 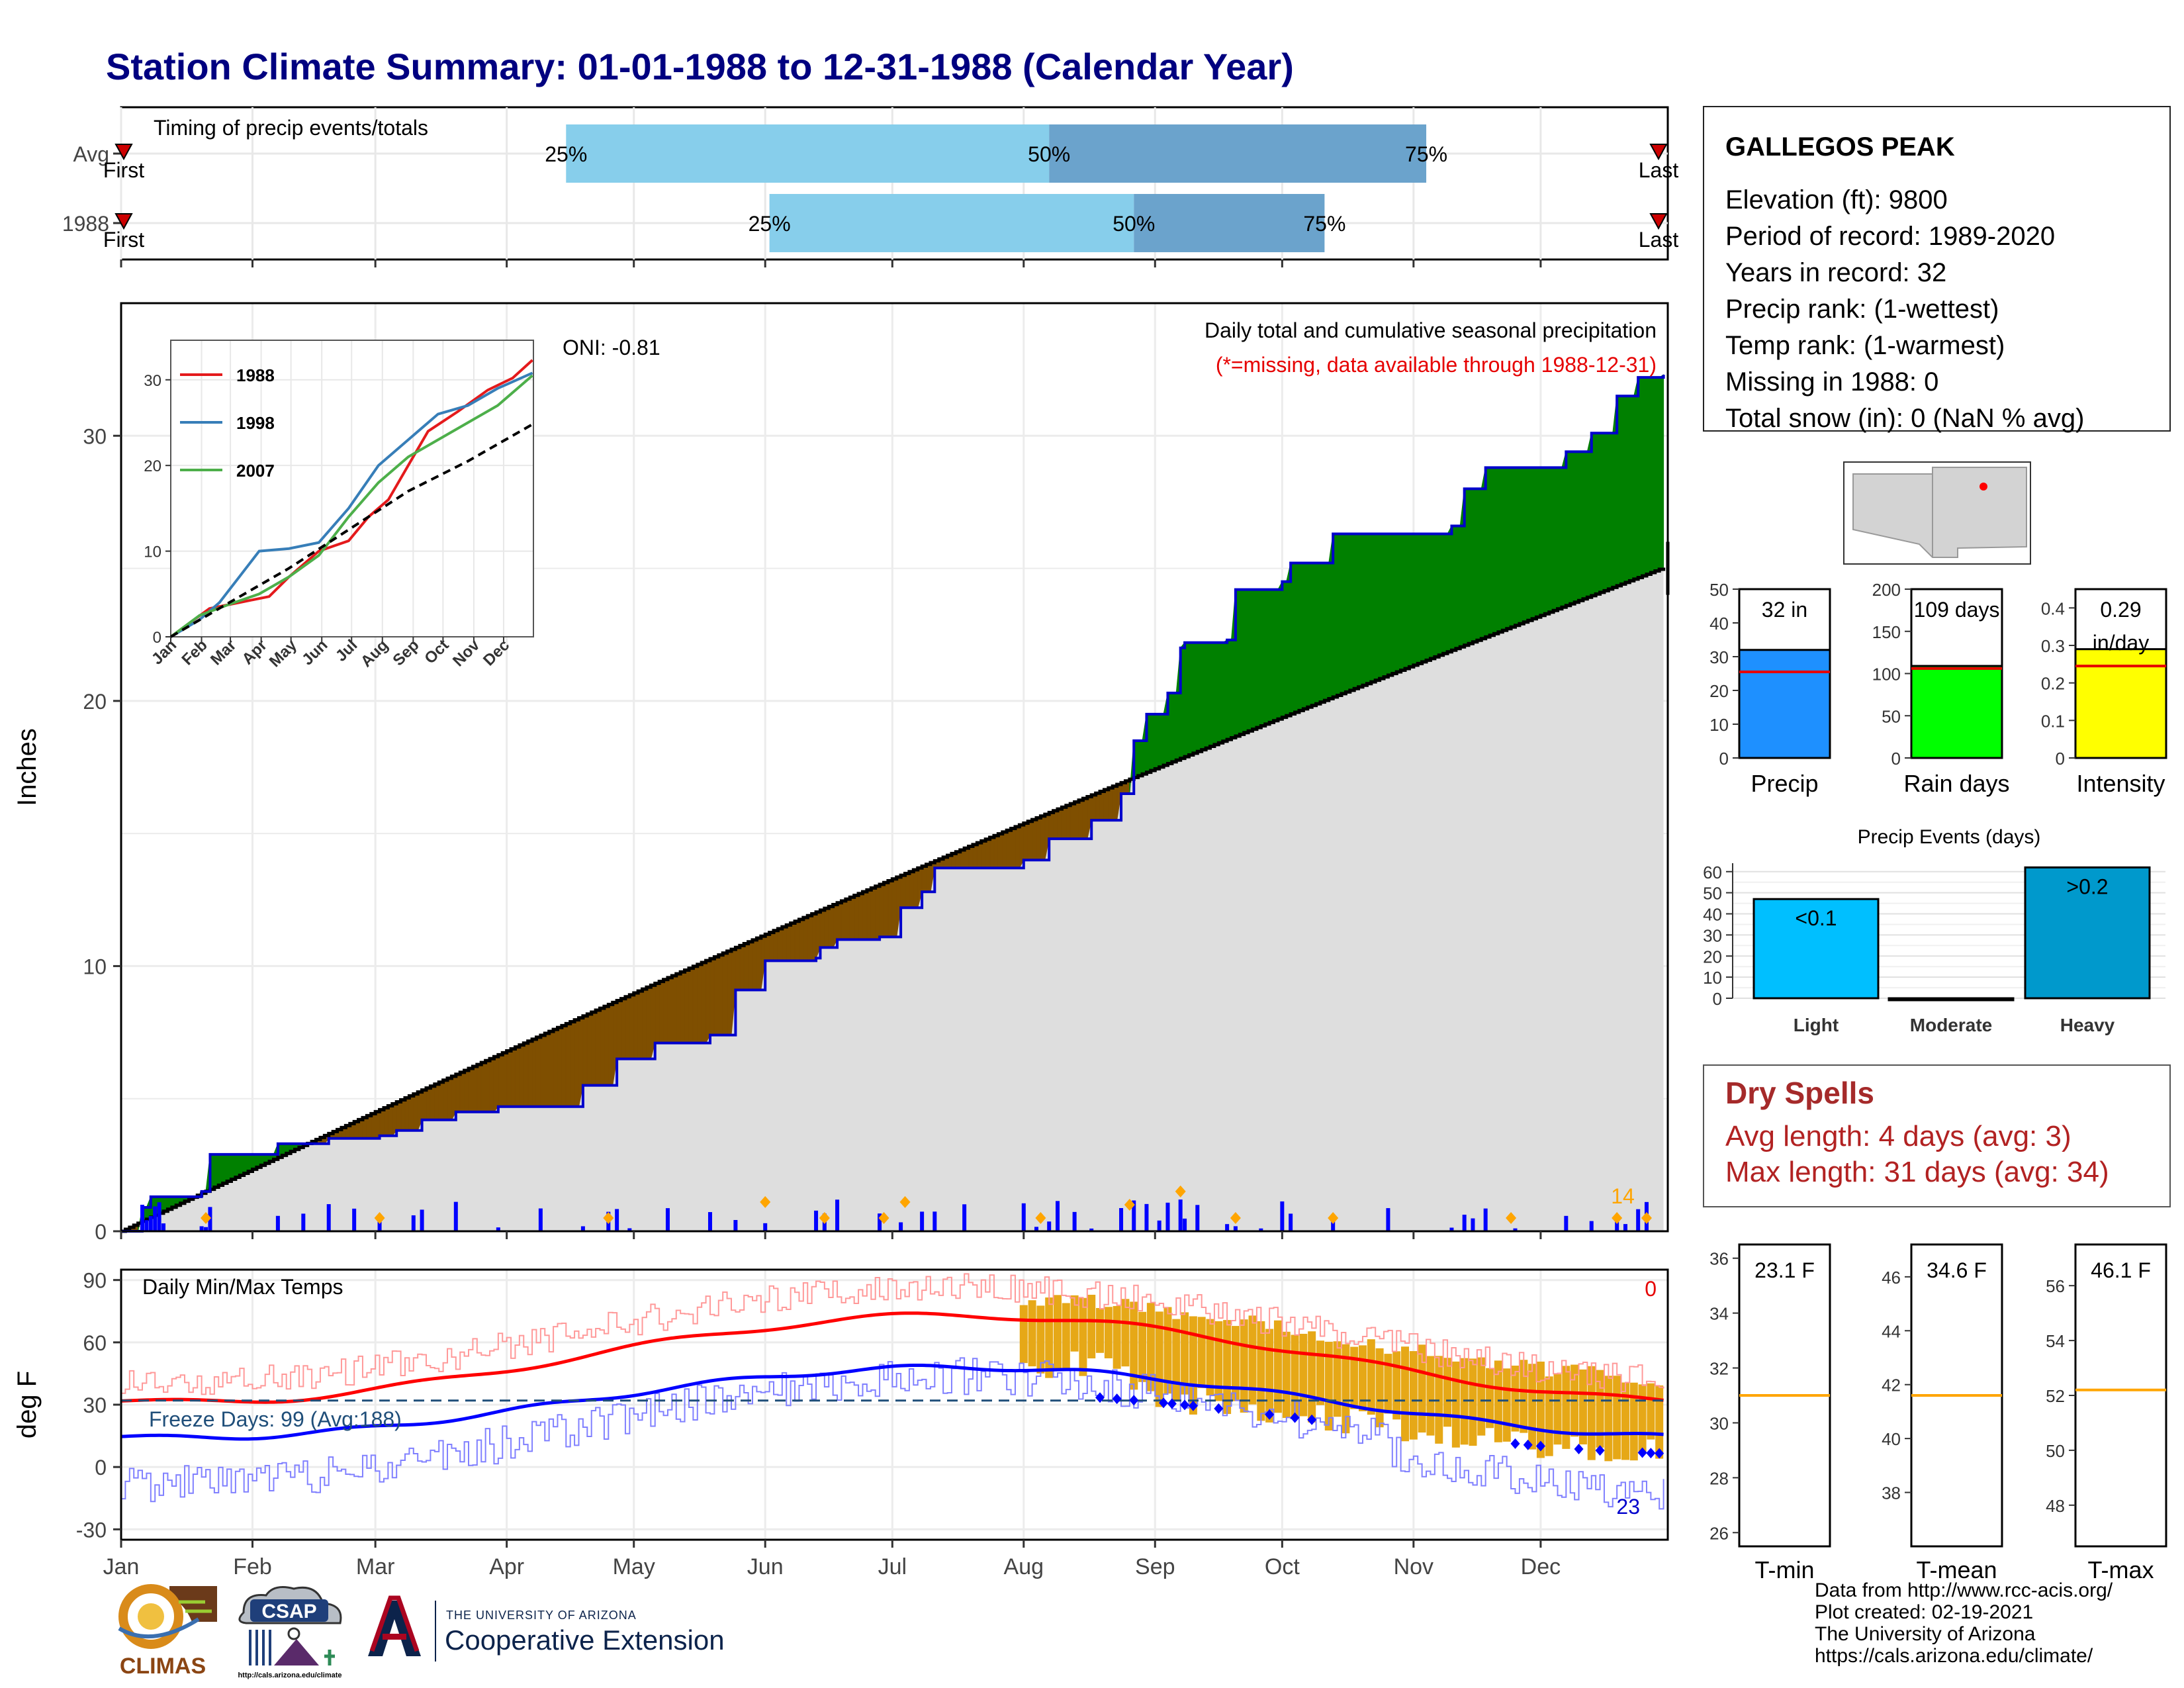 I want to click on mini-bar-ytick-label: 20, so click(x=1719, y=691).